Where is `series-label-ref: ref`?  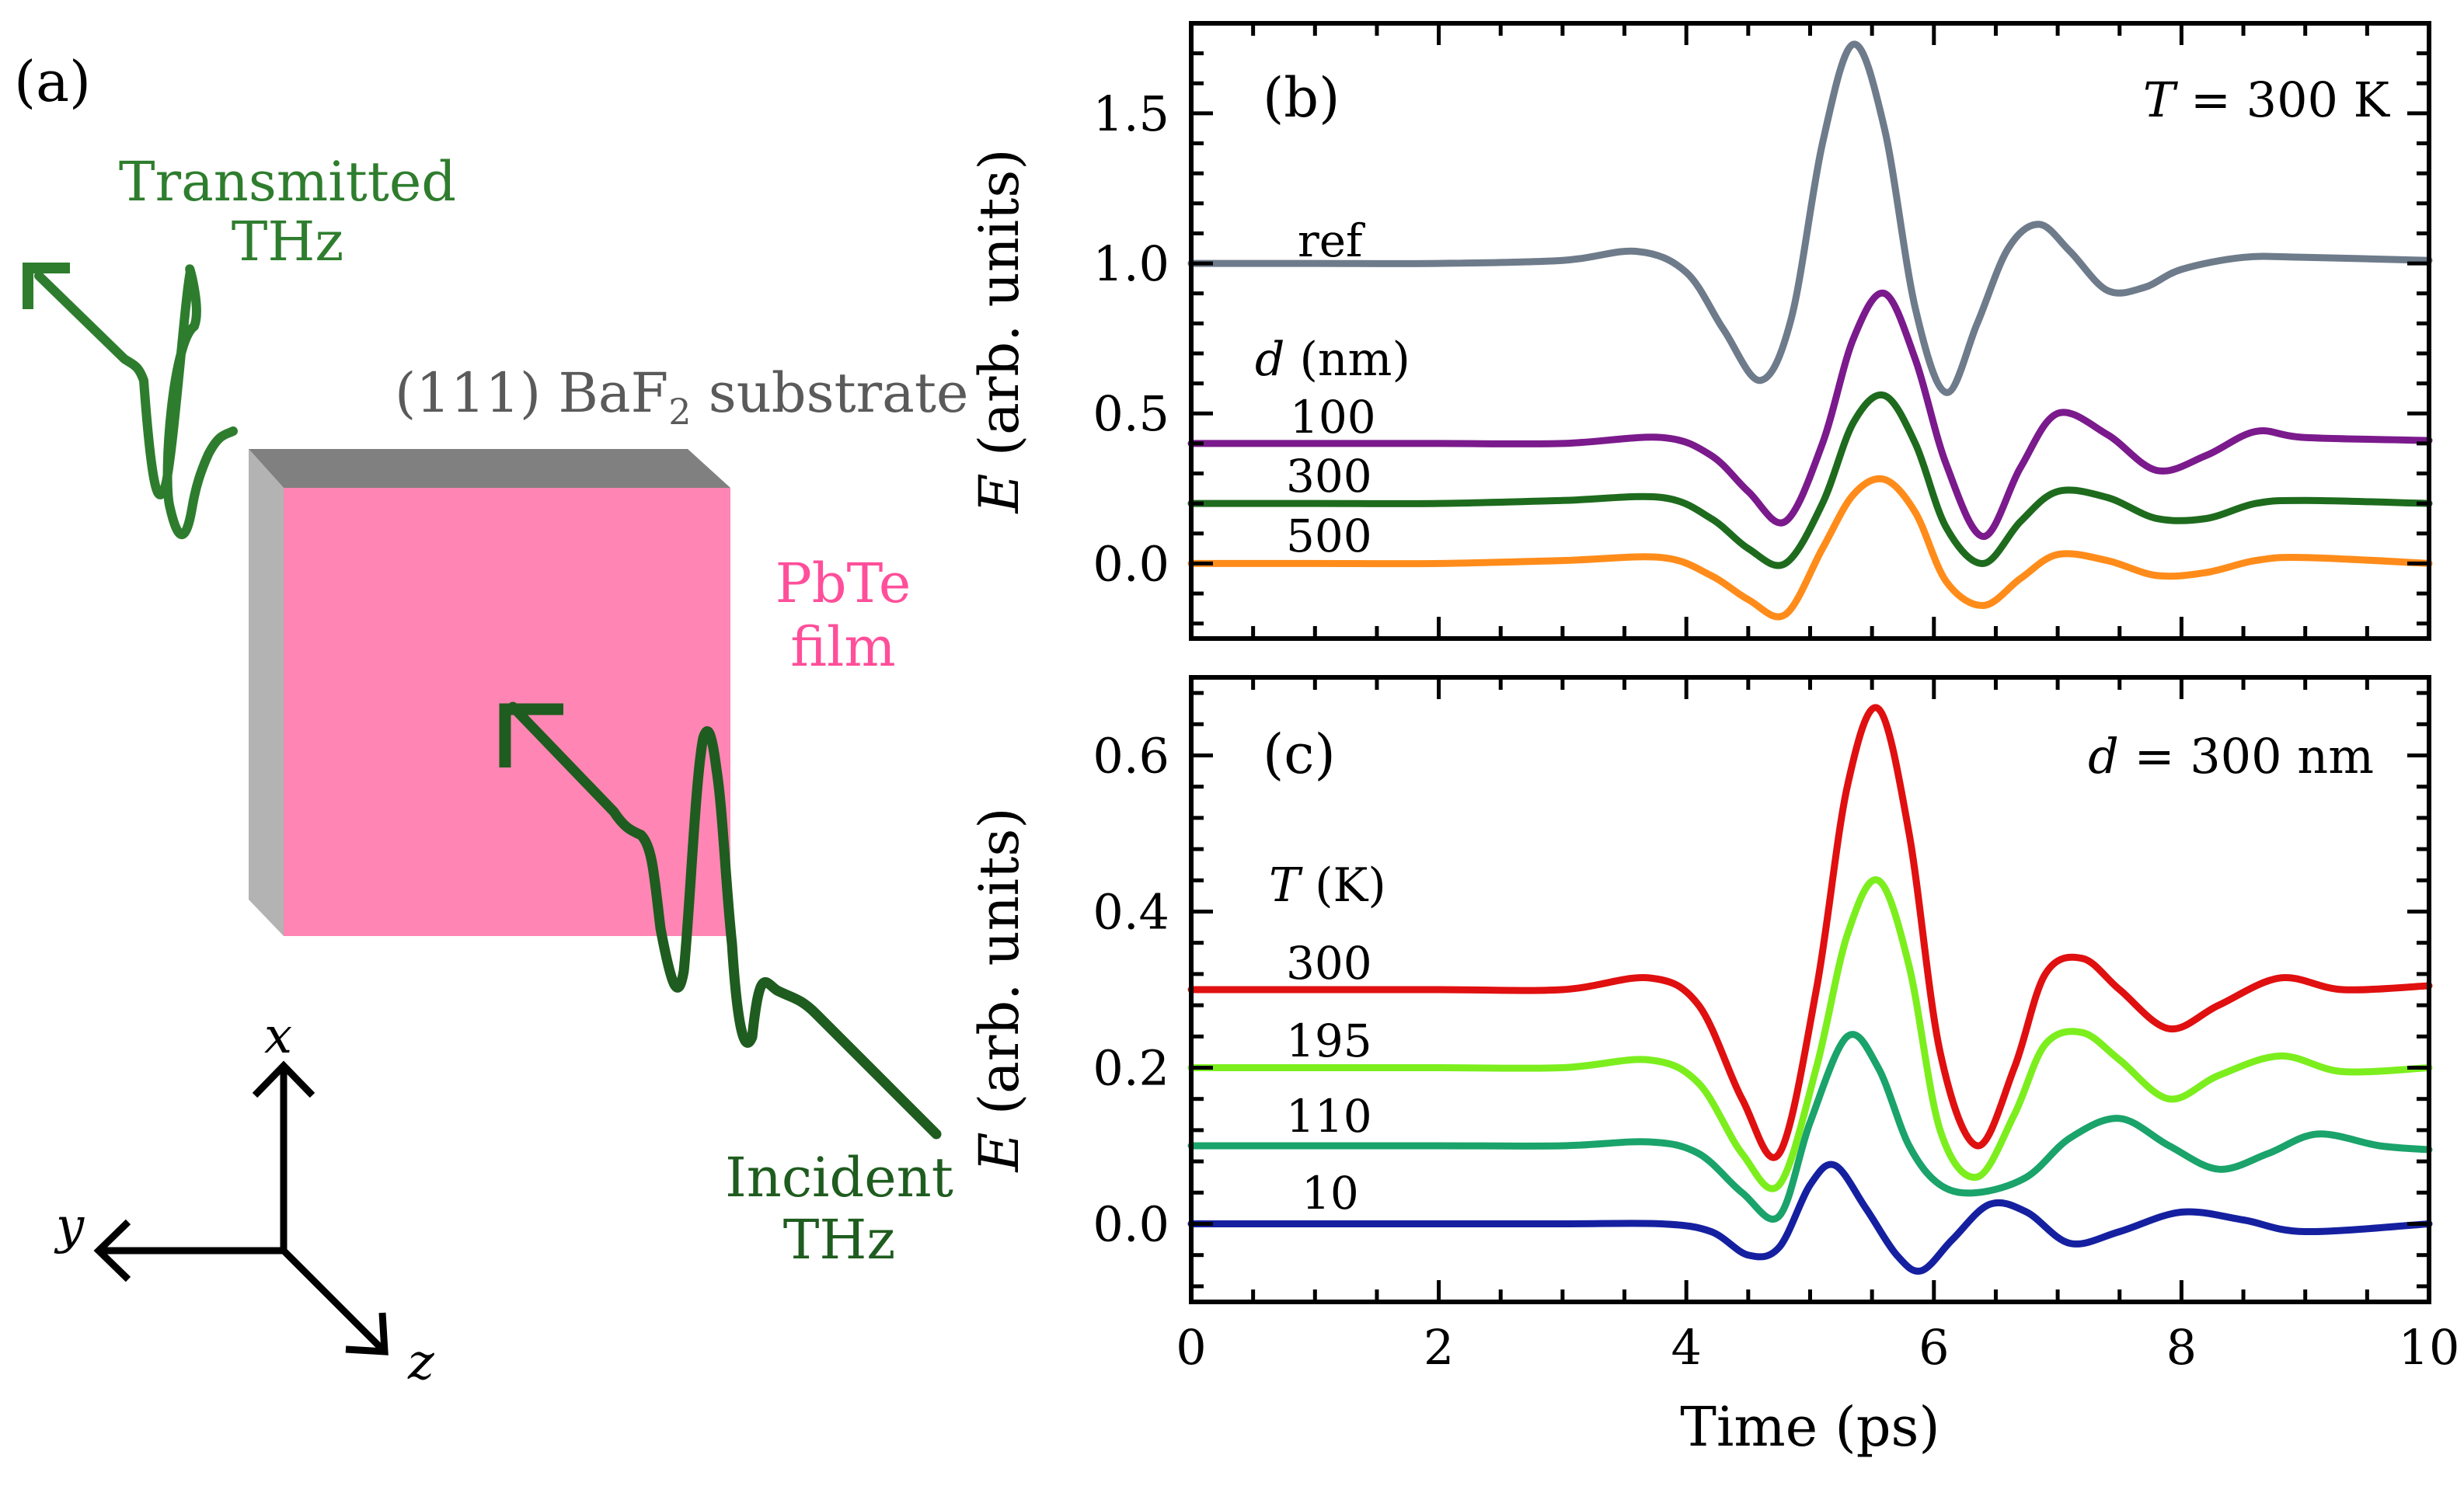
series-label-ref: ref is located at coordinates (1331, 240).